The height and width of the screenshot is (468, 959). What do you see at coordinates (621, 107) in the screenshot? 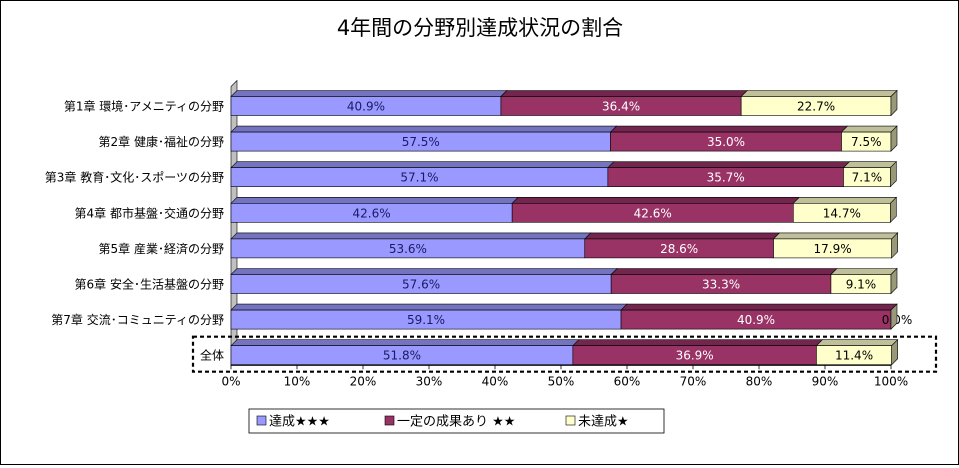
I see `data-label: 36.4%` at bounding box center [621, 107].